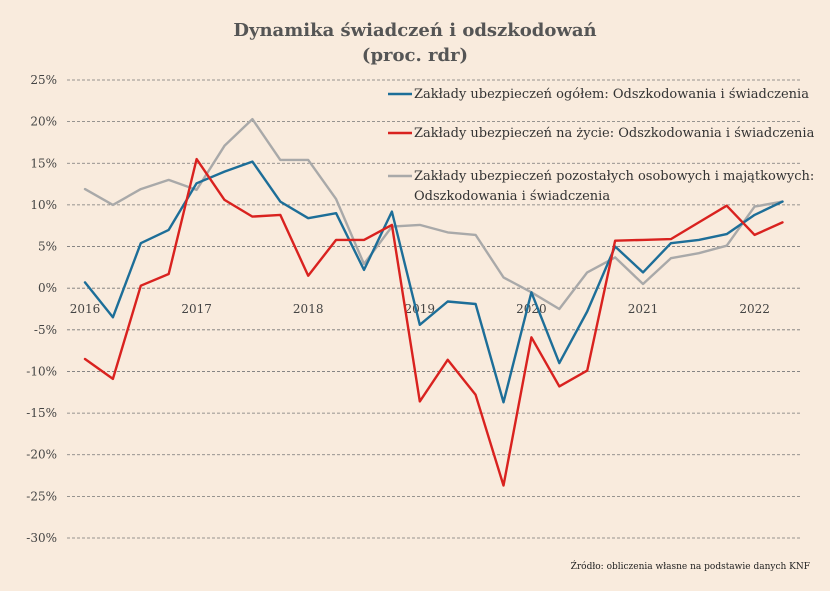  What do you see at coordinates (45, 330) in the screenshot?
I see `y-tick-label: -5%` at bounding box center [45, 330].